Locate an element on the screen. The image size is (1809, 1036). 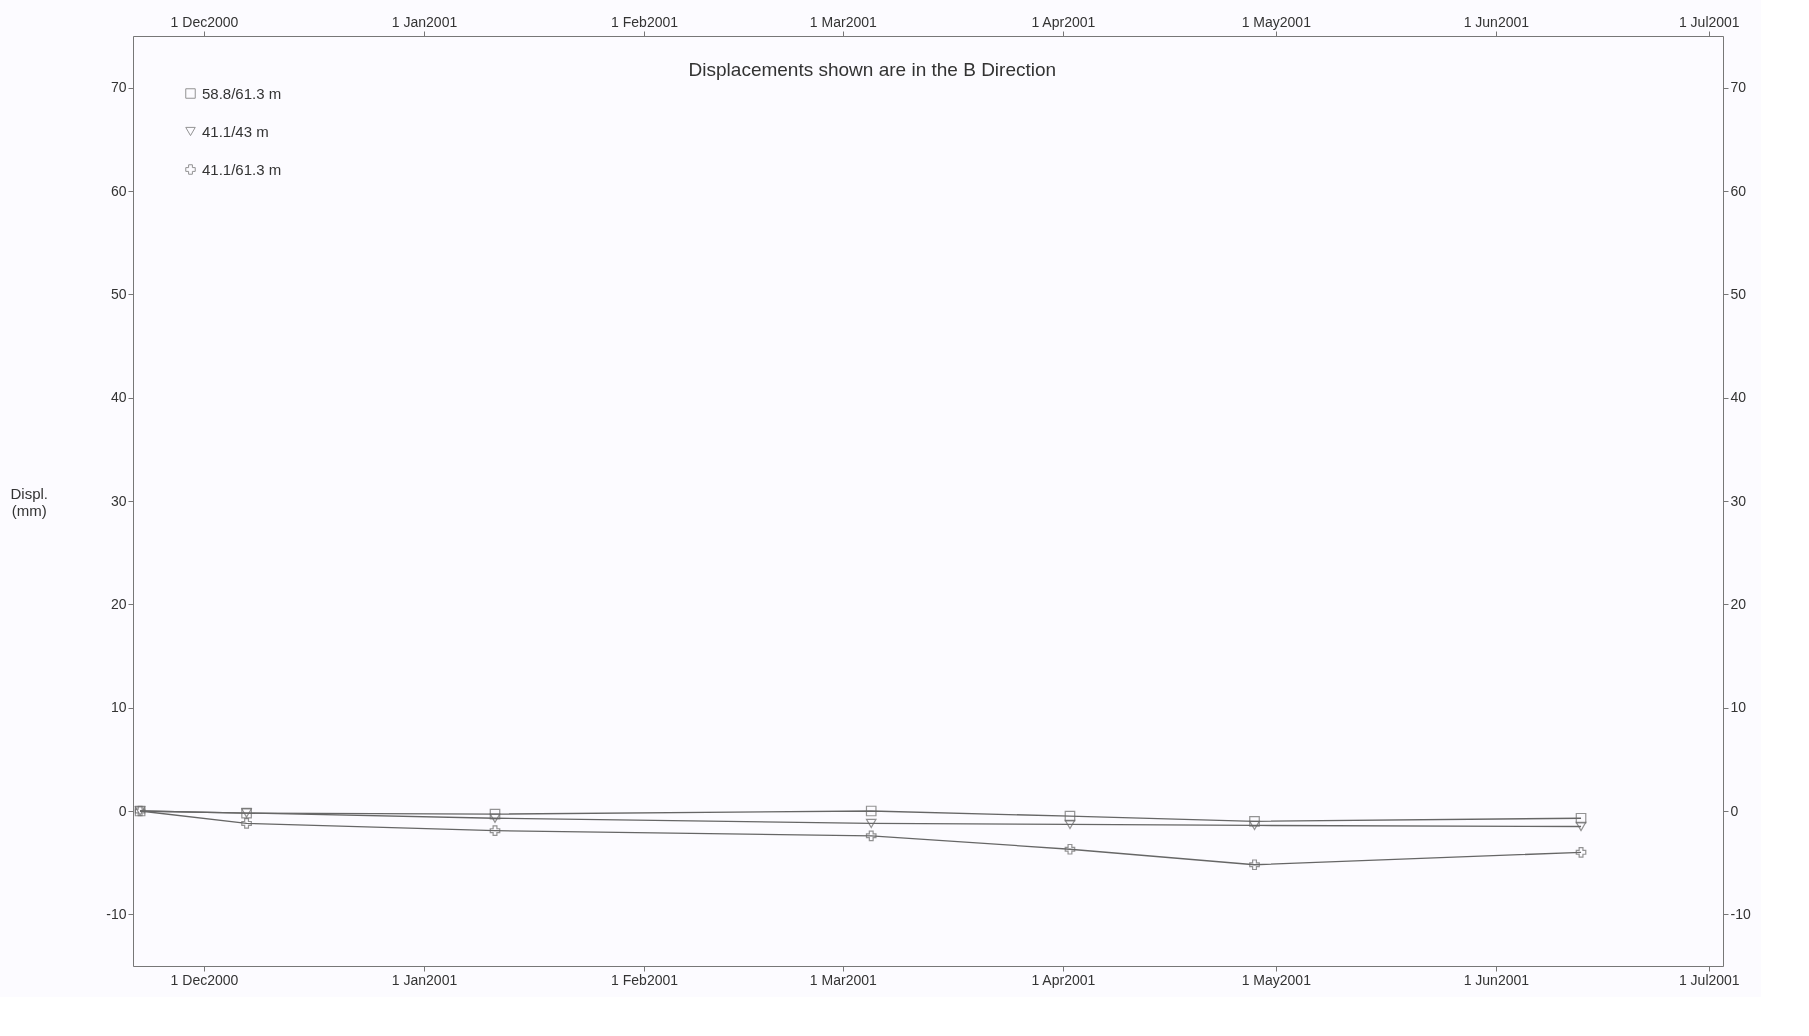
x-tick-label: 1 Feb2001 is located at coordinates (645, 979).